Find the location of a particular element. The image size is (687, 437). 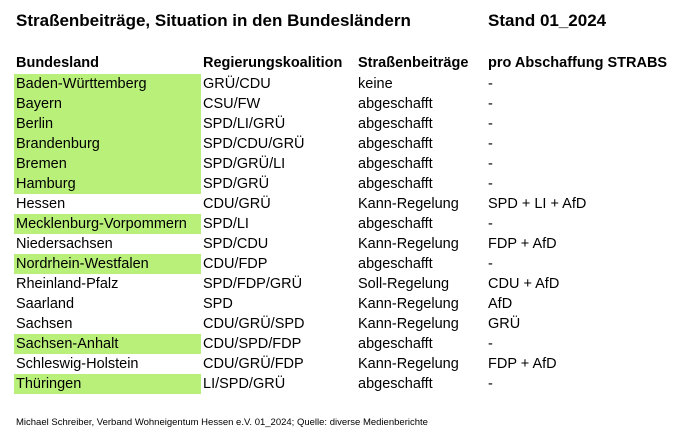

cell-state: Bremen is located at coordinates (107, 164).